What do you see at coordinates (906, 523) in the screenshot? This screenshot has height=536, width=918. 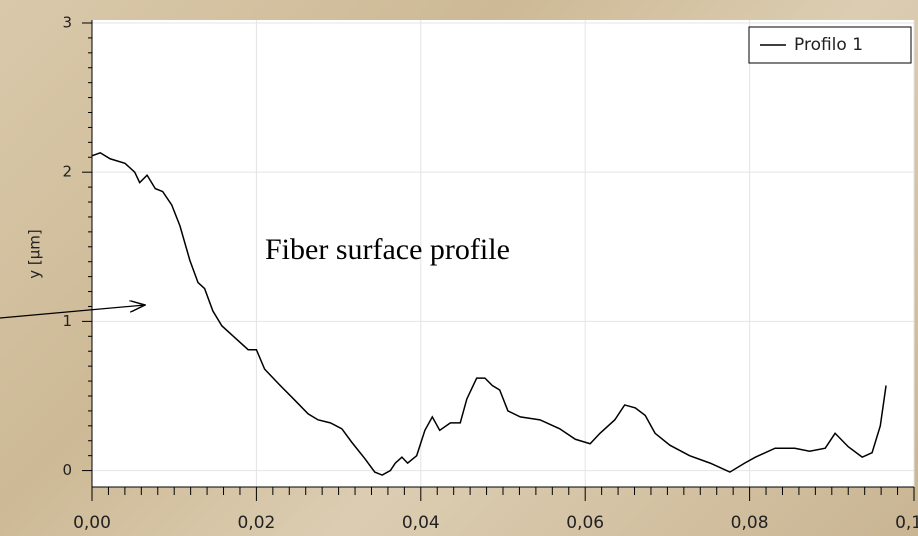 I see `x-tick-label: 0,10` at bounding box center [906, 523].